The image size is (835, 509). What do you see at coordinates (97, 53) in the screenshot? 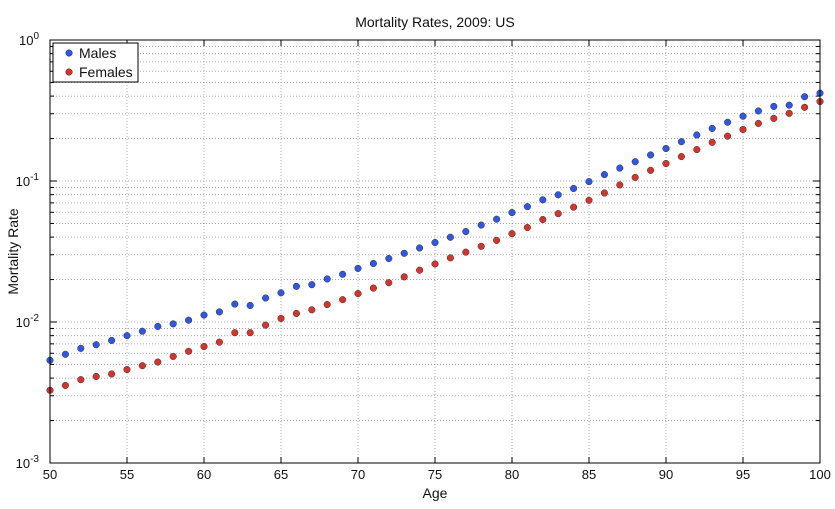
I see `legend-label-males: Males` at bounding box center [97, 53].